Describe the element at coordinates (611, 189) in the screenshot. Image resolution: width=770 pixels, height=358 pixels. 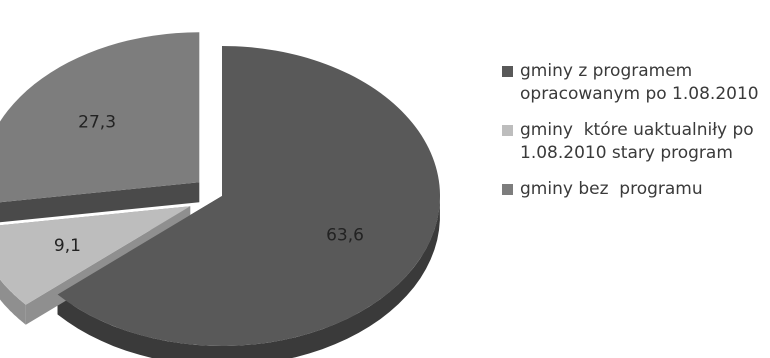
I see `legend-label-2: gminy bez programu` at that location.